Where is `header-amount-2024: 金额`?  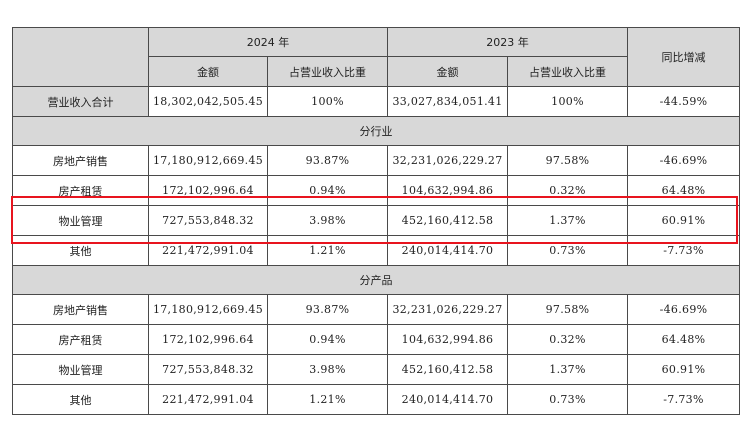 header-amount-2024: 金额 is located at coordinates (208, 71).